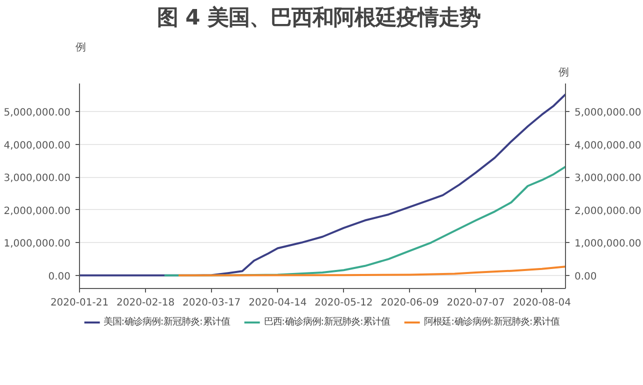 The image size is (643, 385). Describe the element at coordinates (564, 72) in the screenshot. I see `y2-axis-title: 例` at that location.